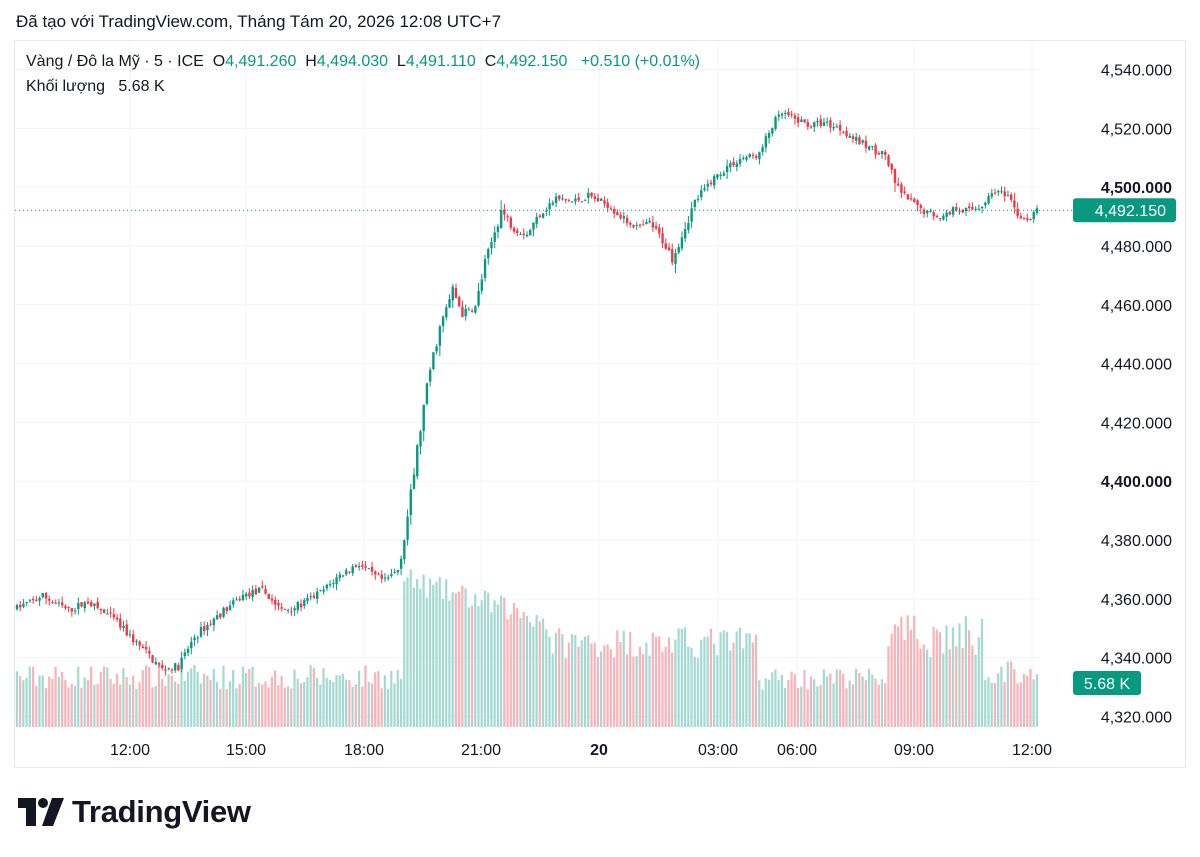  What do you see at coordinates (66, 86) in the screenshot?
I see `volume-label: Khối lượng` at bounding box center [66, 86].